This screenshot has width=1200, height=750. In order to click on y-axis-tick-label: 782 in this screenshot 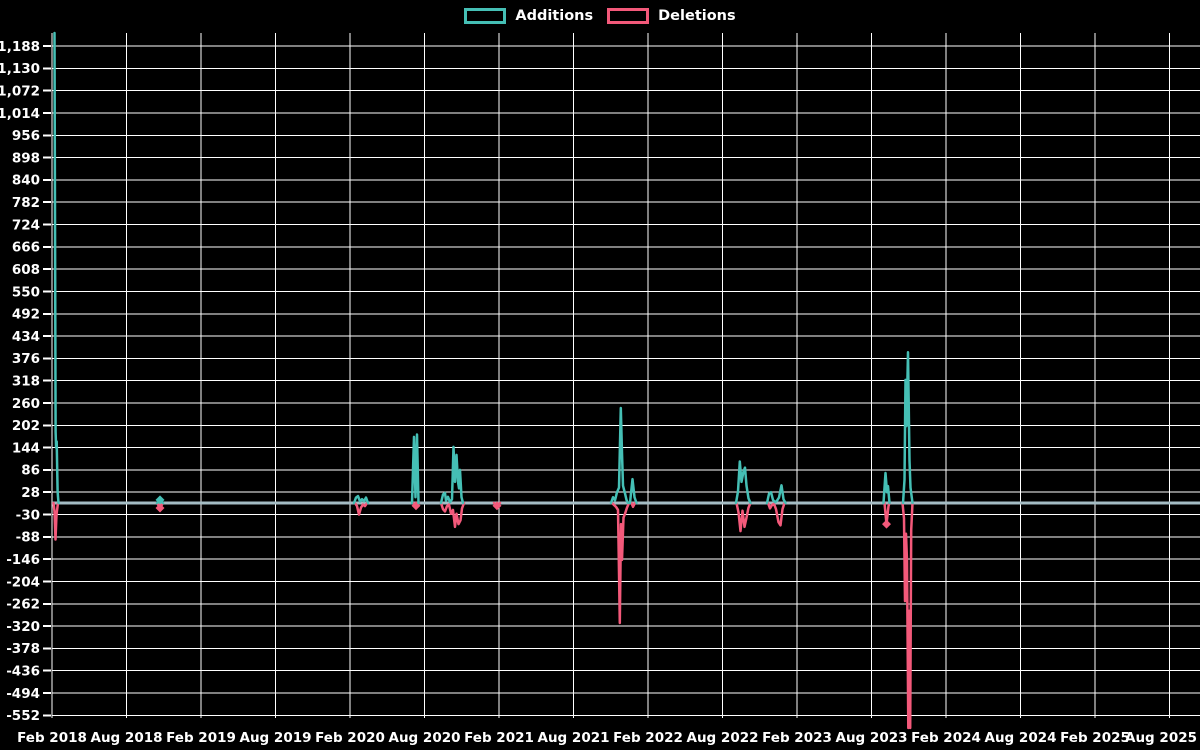, I will do `click(26, 203)`.